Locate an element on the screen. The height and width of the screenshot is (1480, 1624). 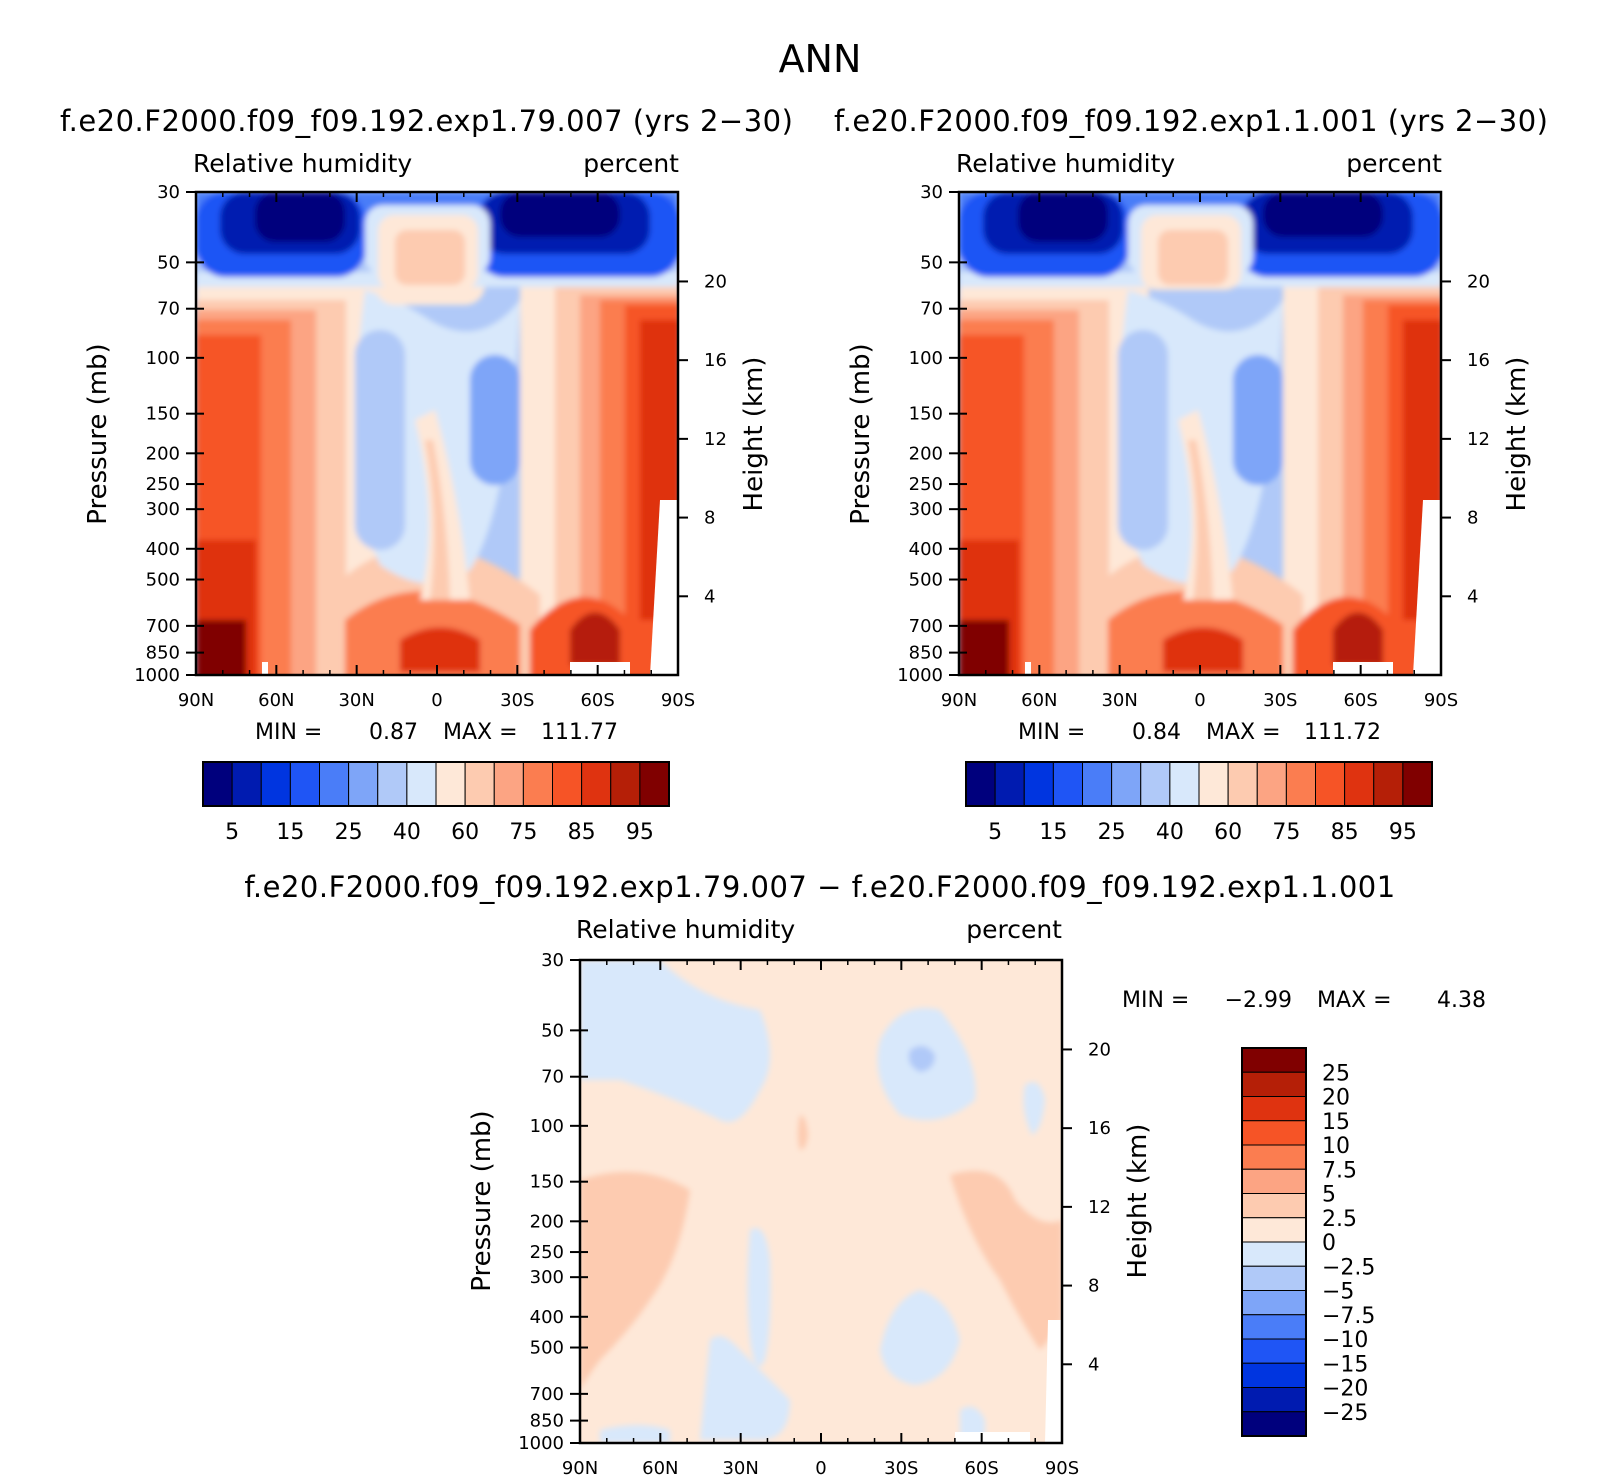
panel-1-y-tick-label: 50 is located at coordinates (168, 262).